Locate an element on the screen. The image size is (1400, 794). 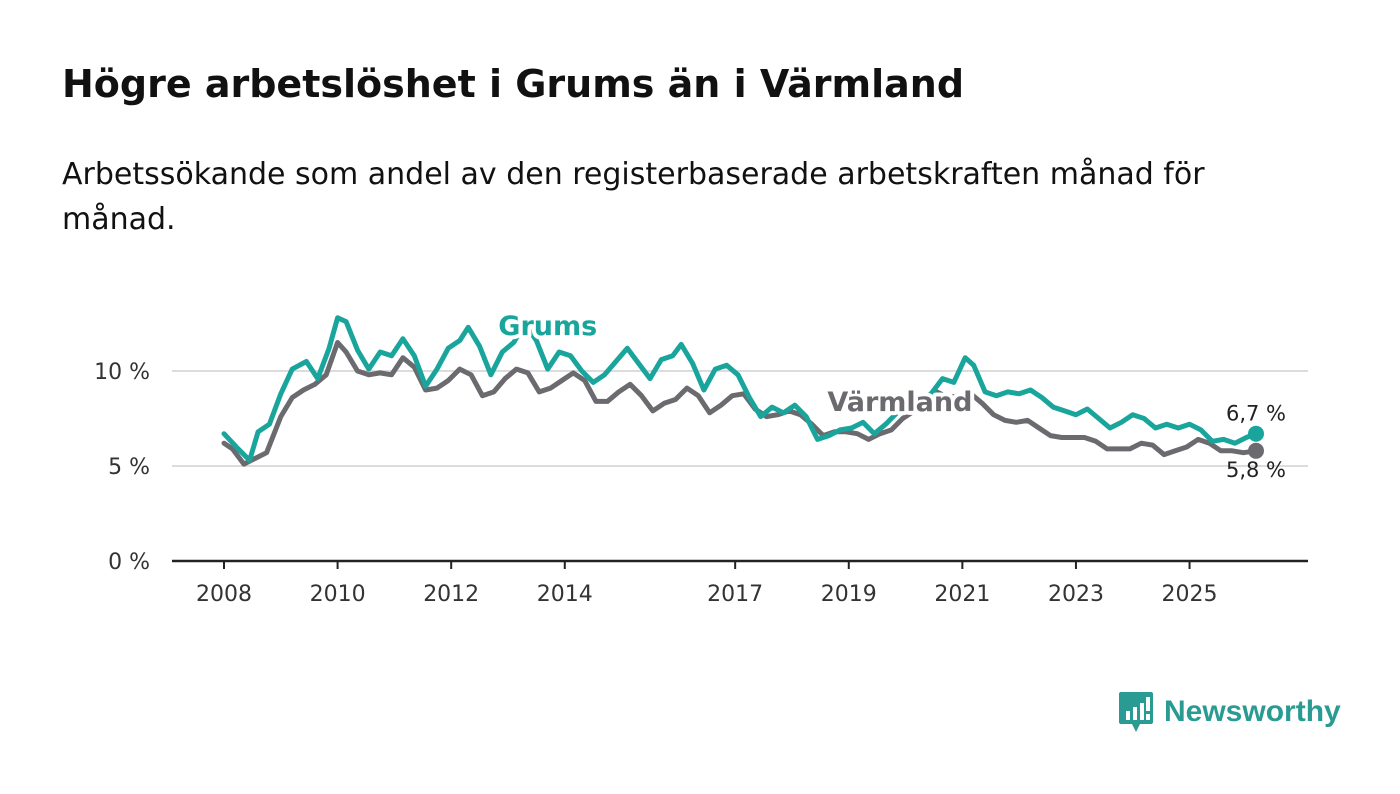
newsworthy-logo-icon is located at coordinates (1136, 712).